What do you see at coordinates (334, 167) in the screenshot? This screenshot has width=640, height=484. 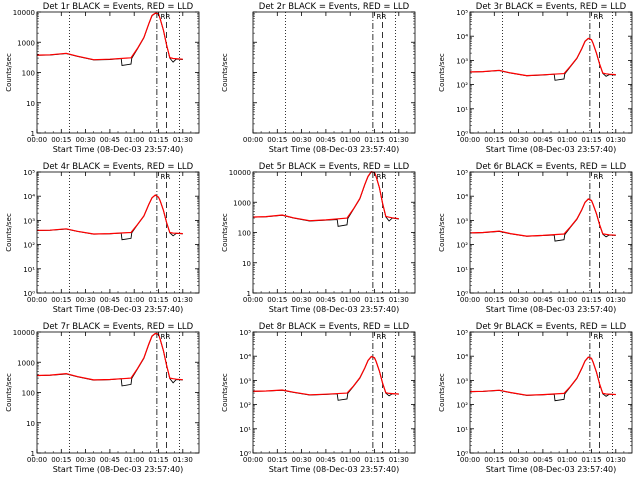 I see `panel-title: Det 5r BLACK = Events, RED = LLD` at bounding box center [334, 167].